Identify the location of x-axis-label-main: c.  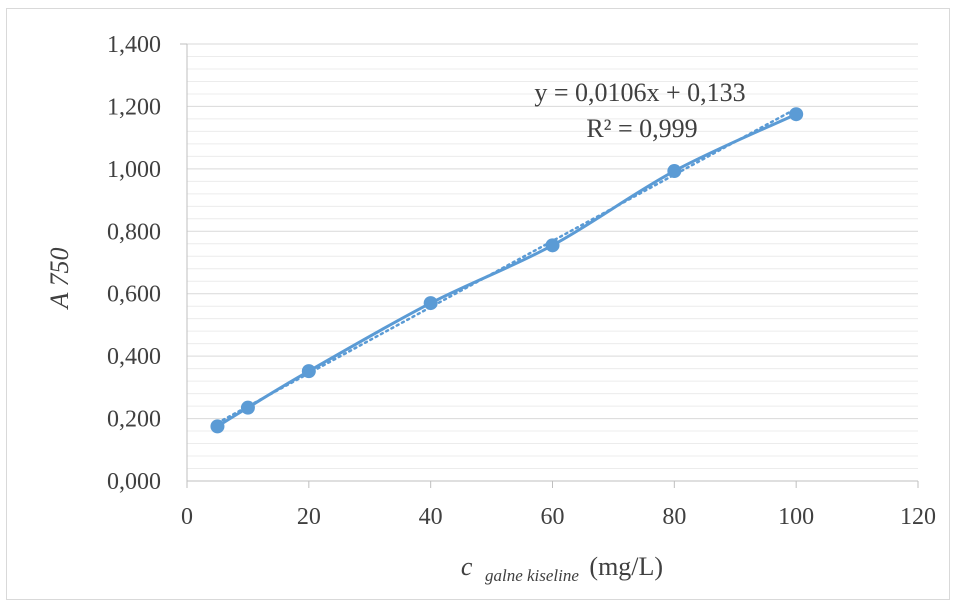
(467, 566).